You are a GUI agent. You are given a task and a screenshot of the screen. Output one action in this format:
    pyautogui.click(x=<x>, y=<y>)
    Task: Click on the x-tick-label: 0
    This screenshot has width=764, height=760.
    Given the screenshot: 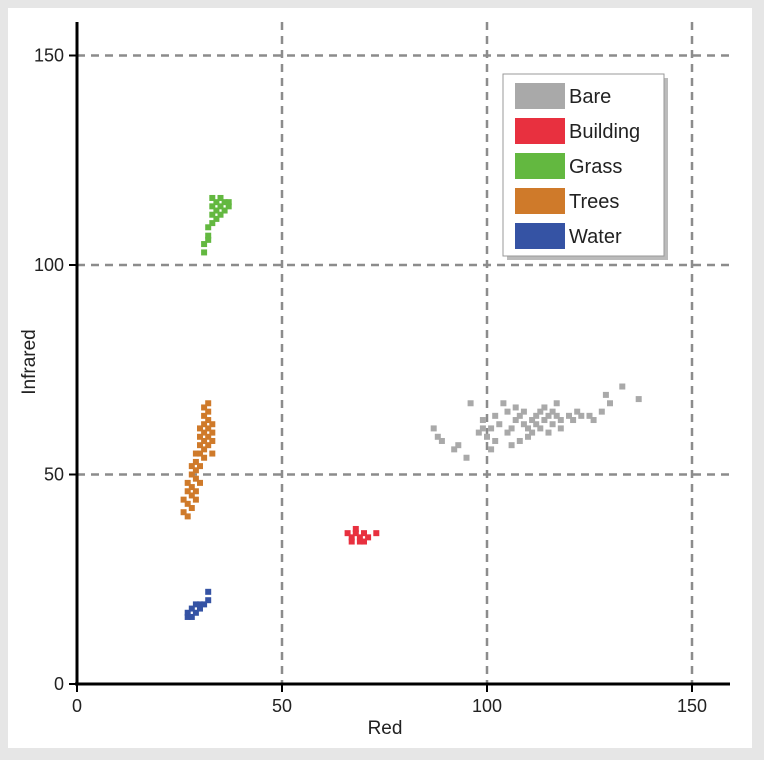 What is the action you would take?
    pyautogui.click(x=77, y=706)
    